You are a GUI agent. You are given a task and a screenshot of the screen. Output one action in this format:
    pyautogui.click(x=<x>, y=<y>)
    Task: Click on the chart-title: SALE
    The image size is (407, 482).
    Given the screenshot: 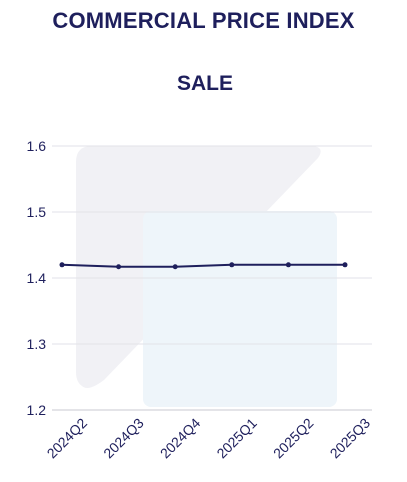 What is the action you would take?
    pyautogui.click(x=204, y=83)
    